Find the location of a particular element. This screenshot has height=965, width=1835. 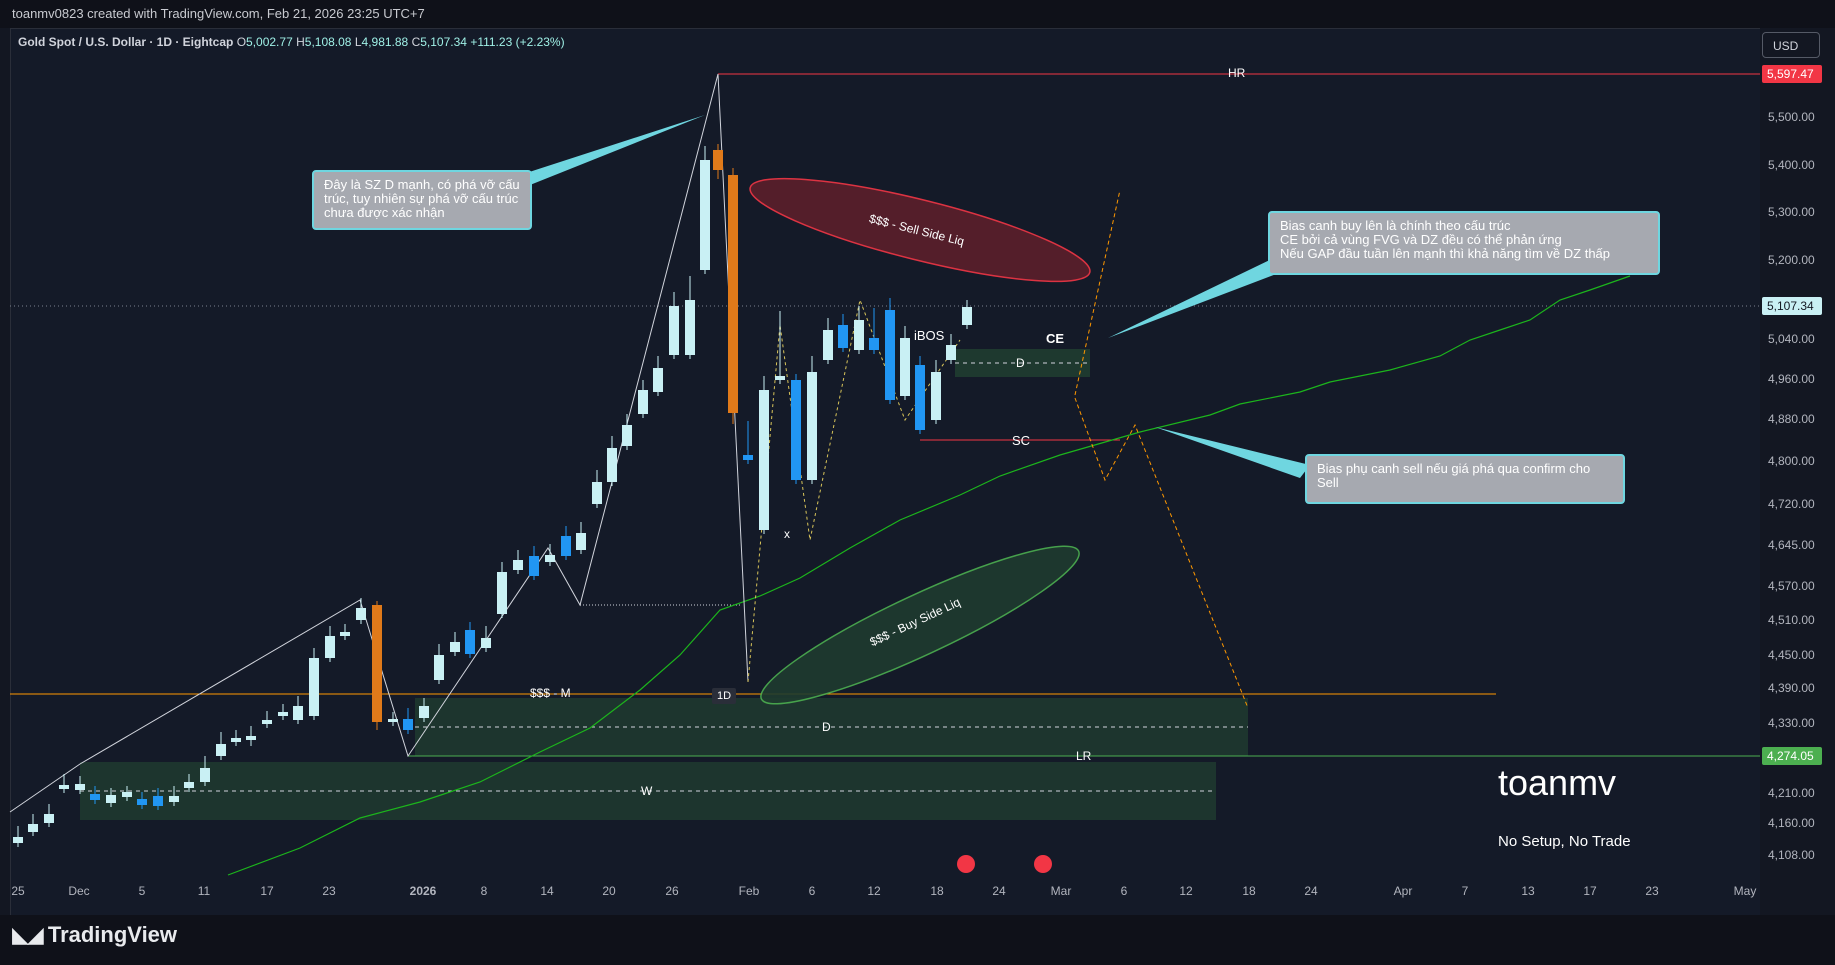

lr-label: LR is located at coordinates (1084, 756).